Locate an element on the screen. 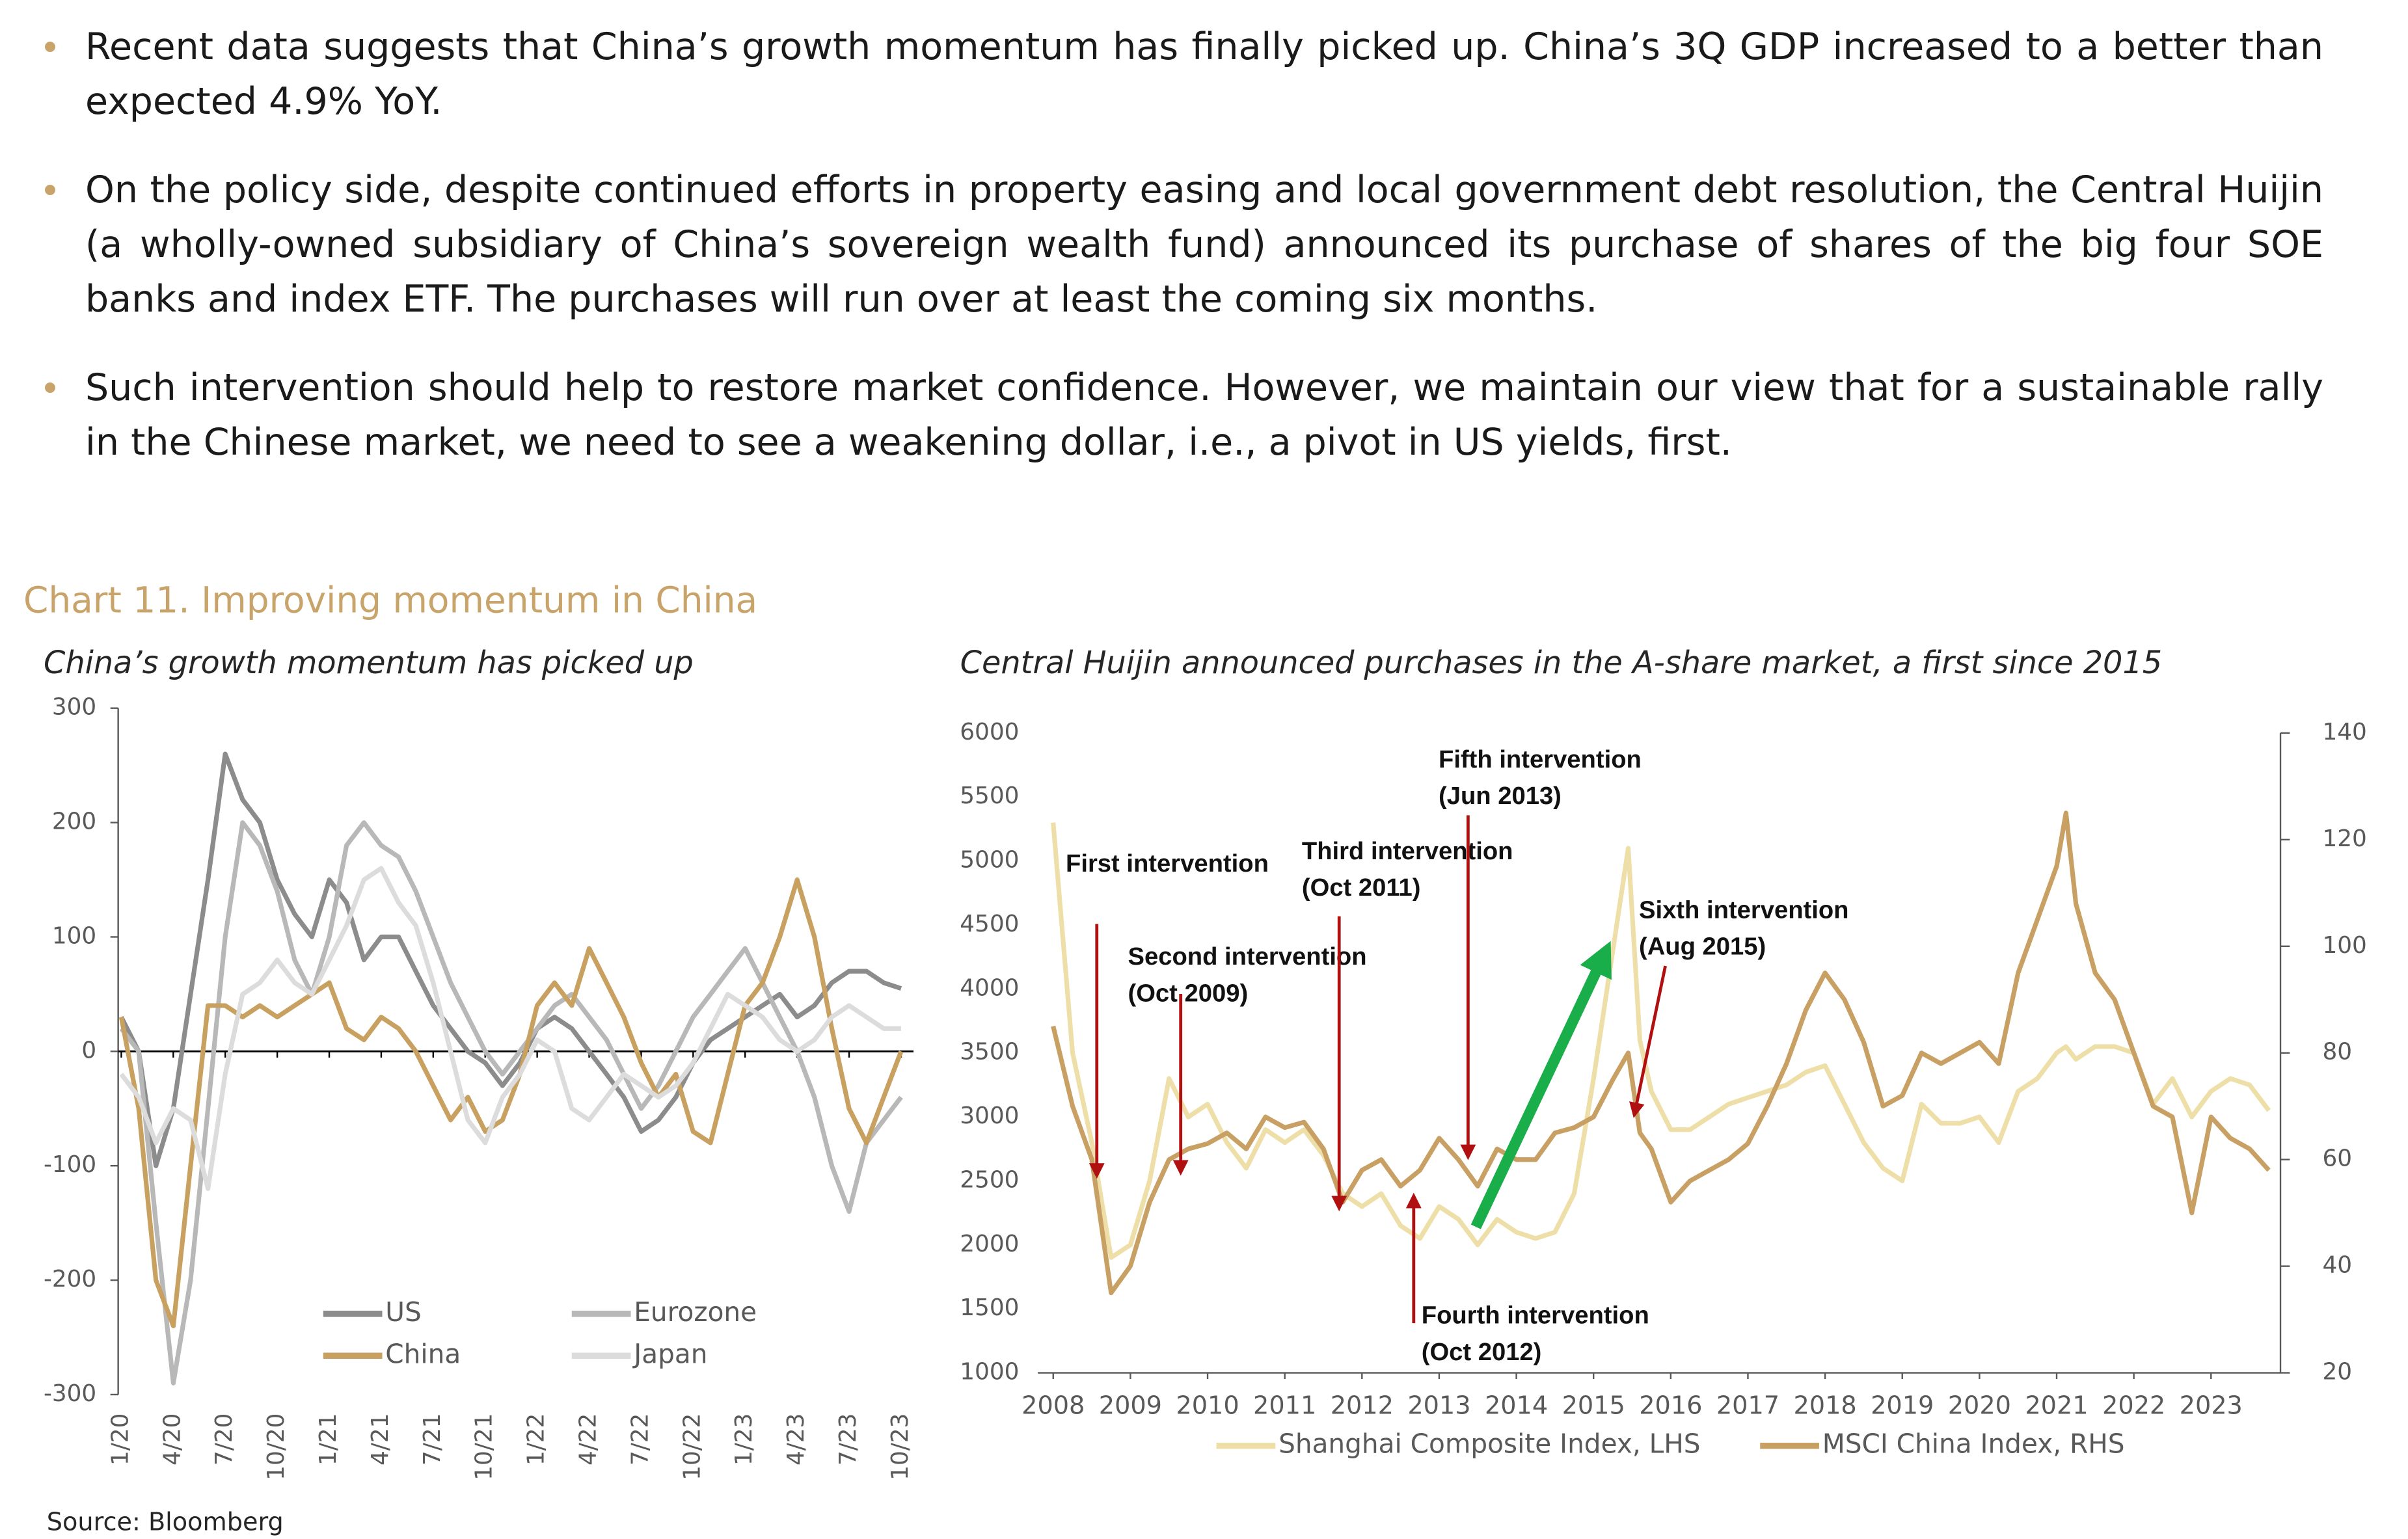 The image size is (2408, 1539). x-tick-label: 10/23 is located at coordinates (900, 1447).